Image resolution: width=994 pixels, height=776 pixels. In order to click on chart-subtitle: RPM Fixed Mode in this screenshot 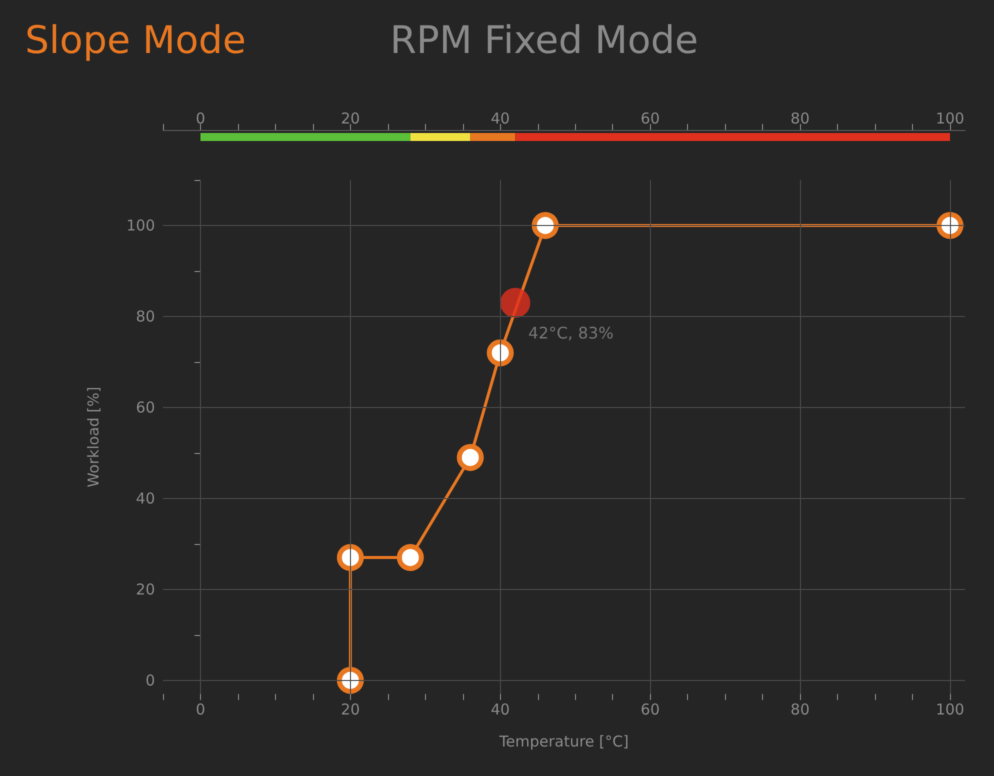, I will do `click(544, 40)`.